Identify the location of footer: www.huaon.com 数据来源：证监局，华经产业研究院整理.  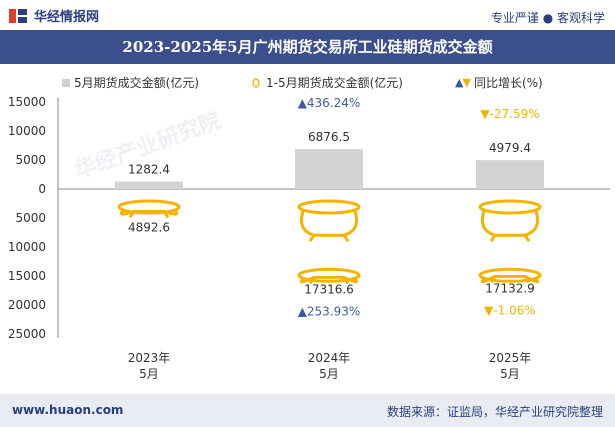
(307, 410).